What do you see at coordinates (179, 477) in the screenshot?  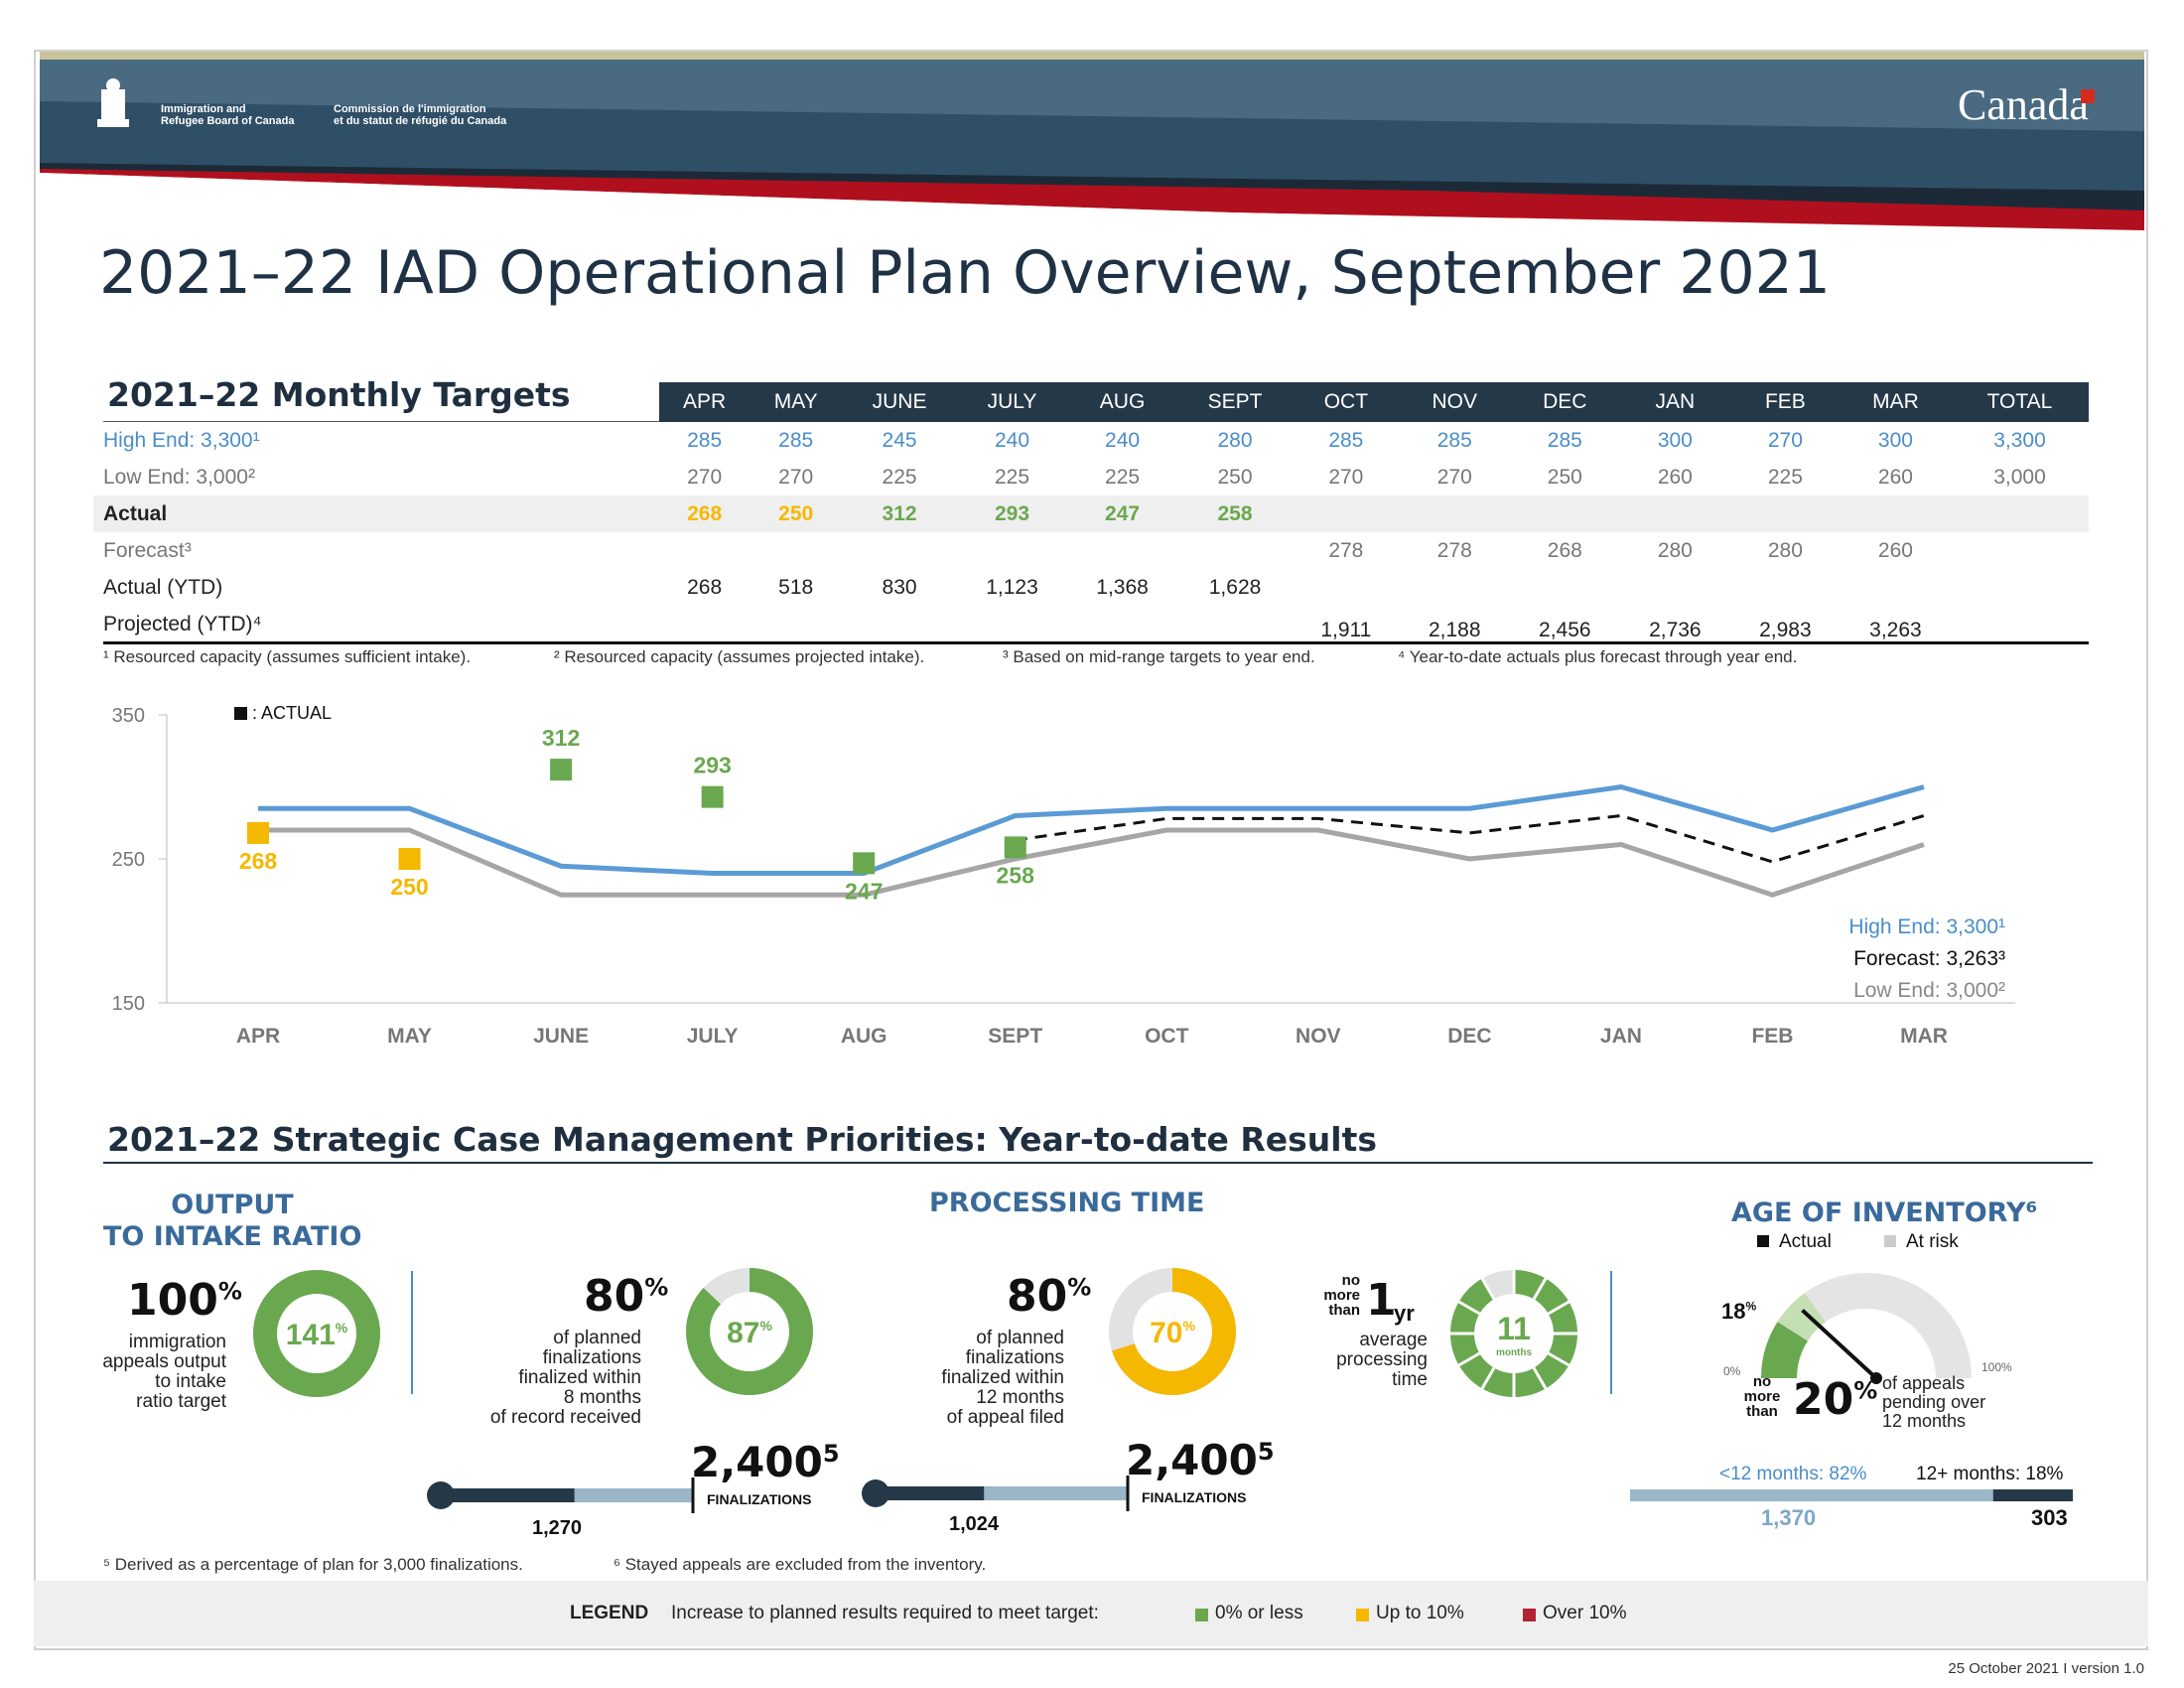 I see `row-label: Low End: 3,000²` at bounding box center [179, 477].